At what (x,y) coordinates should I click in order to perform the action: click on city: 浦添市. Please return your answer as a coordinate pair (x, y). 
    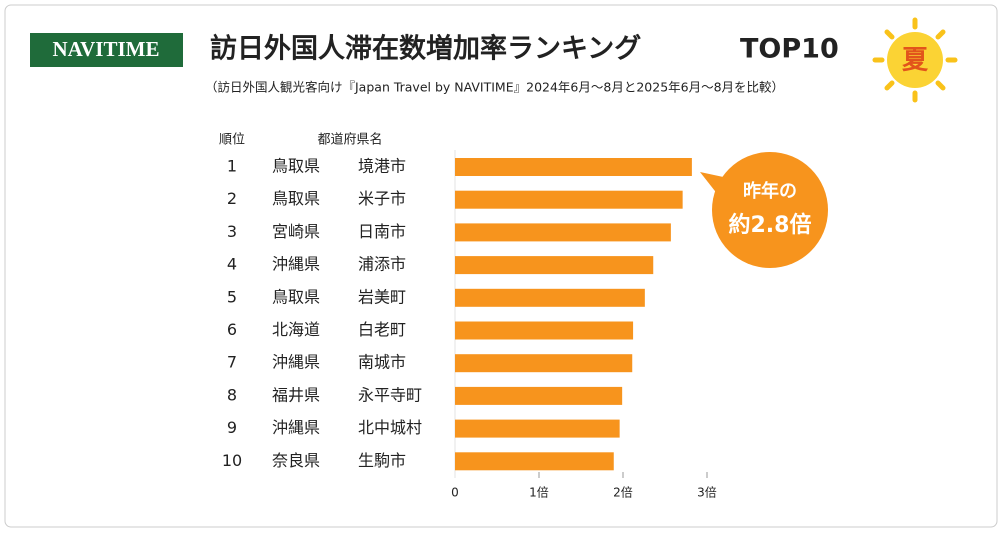
    Looking at the image, I should click on (382, 264).